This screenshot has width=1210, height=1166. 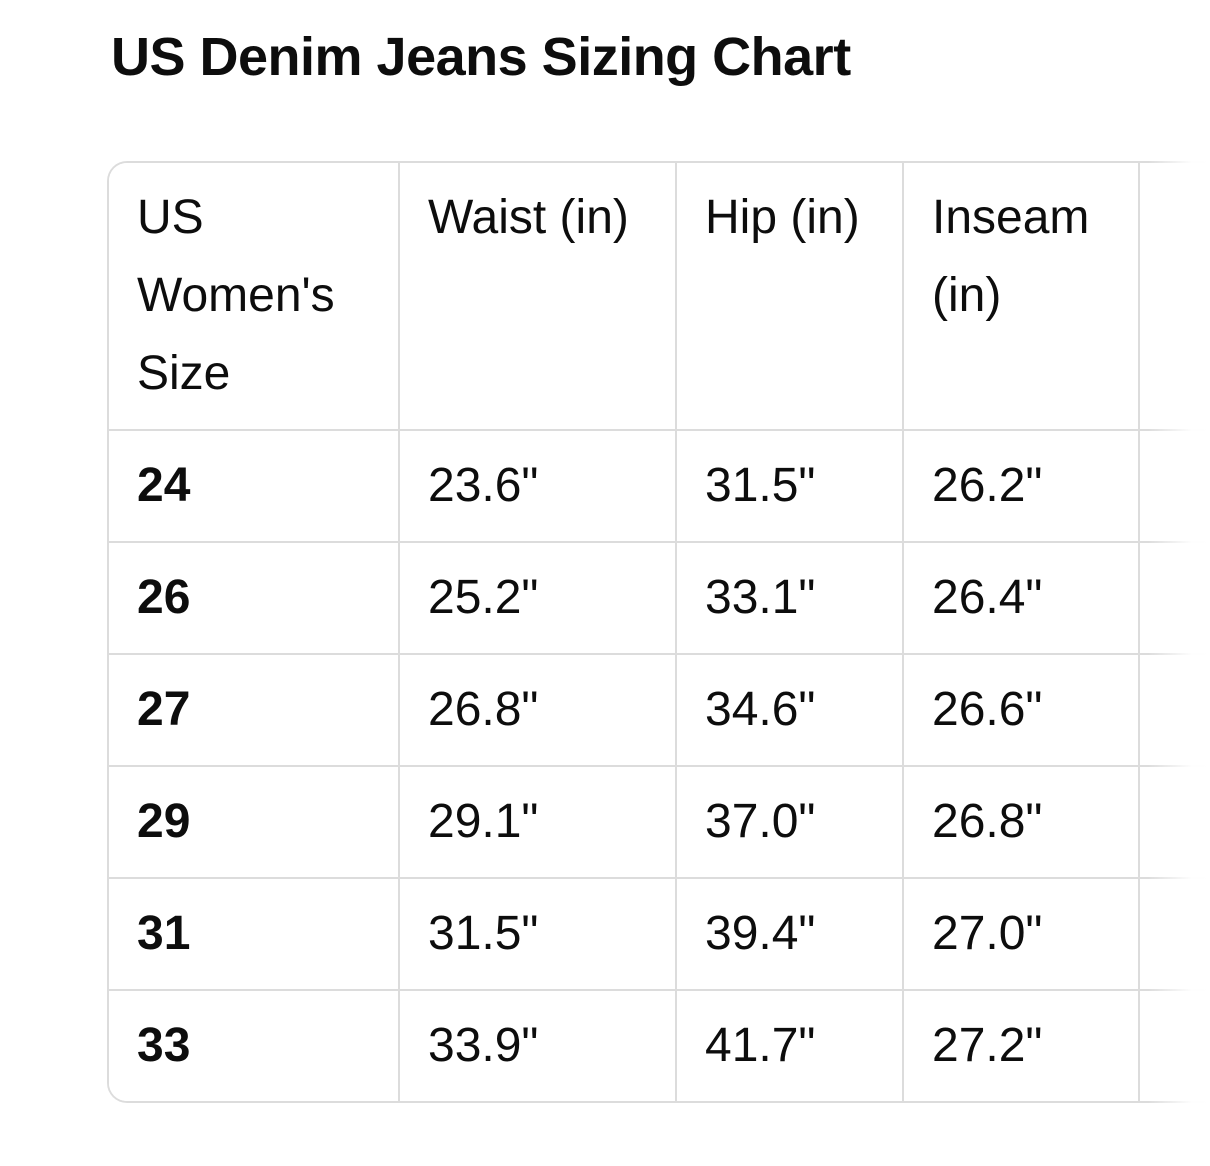 What do you see at coordinates (1021, 1045) in the screenshot?
I see `cell-inseam: 27.2"` at bounding box center [1021, 1045].